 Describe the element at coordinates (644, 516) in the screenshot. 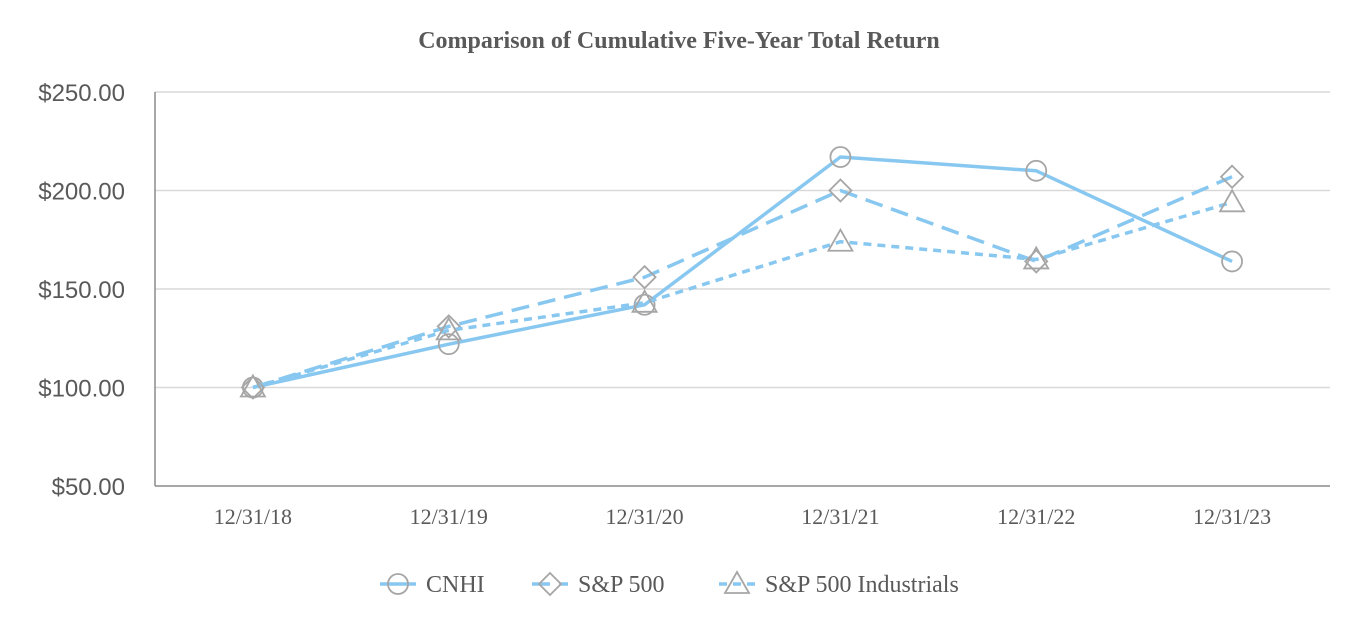

I see `x-tick-label: 12/31/20` at that location.